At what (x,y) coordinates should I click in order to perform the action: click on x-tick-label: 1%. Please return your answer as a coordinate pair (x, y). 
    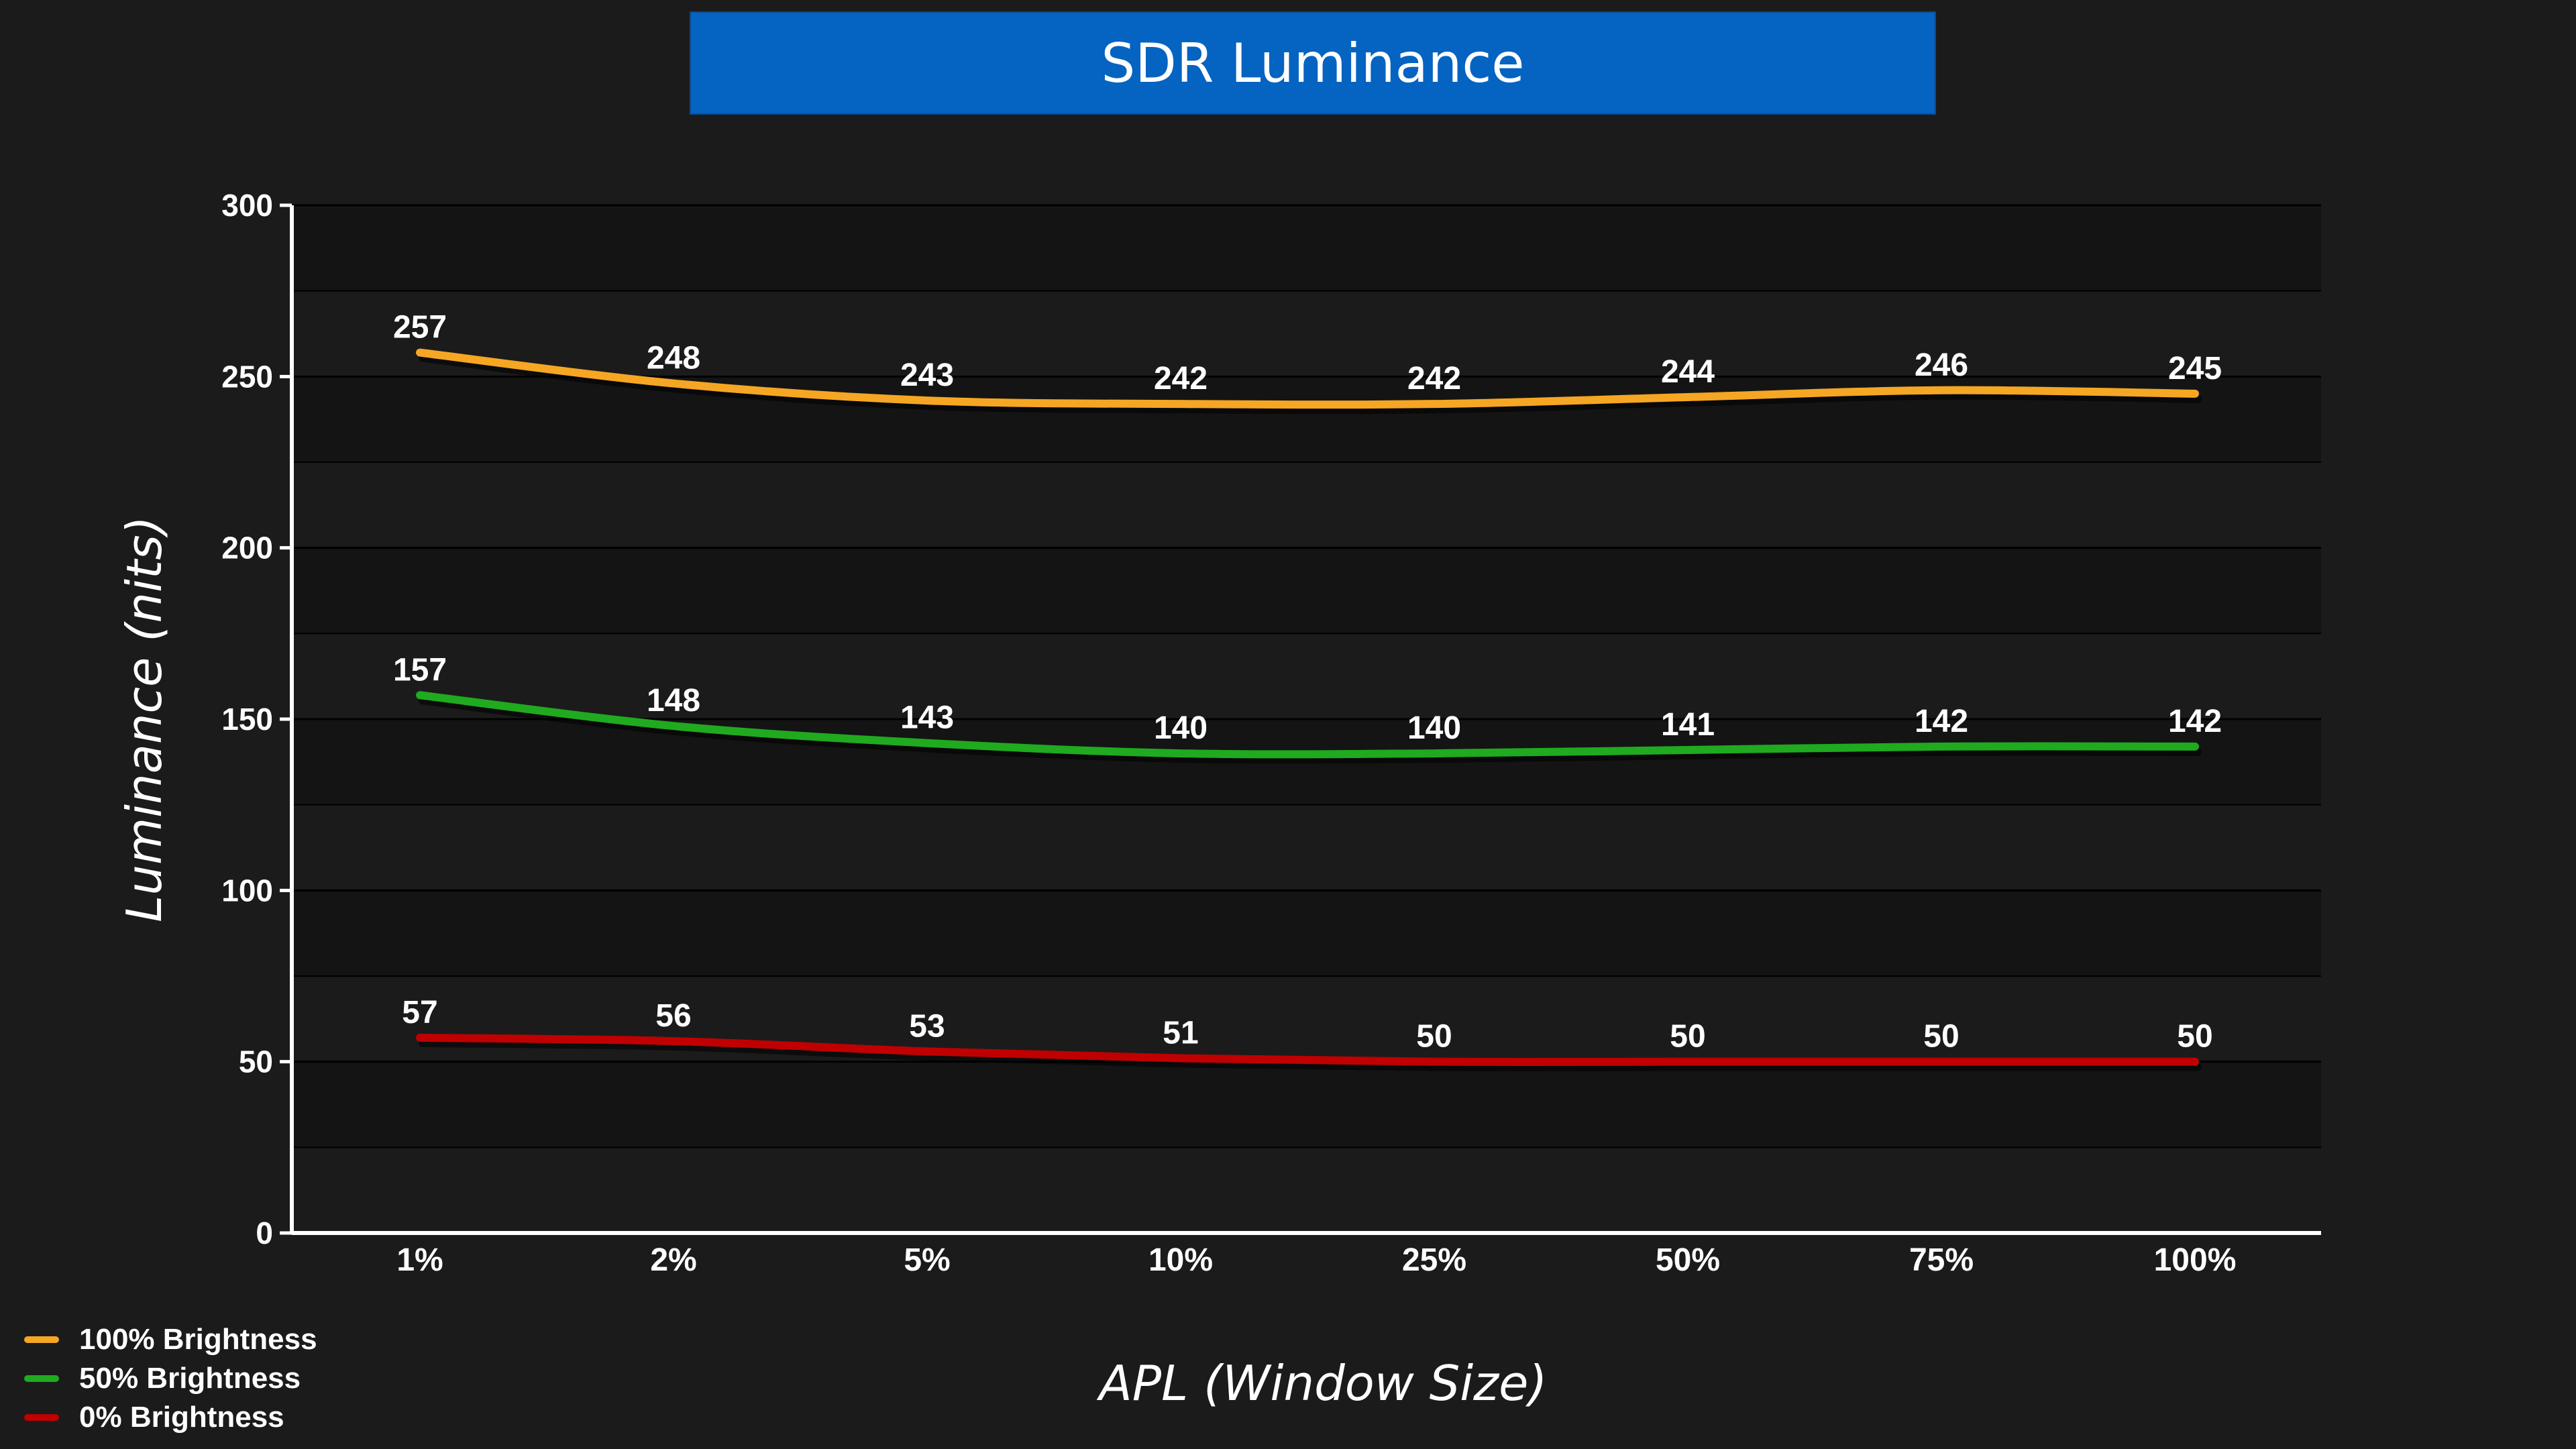
    Looking at the image, I should click on (419, 1260).